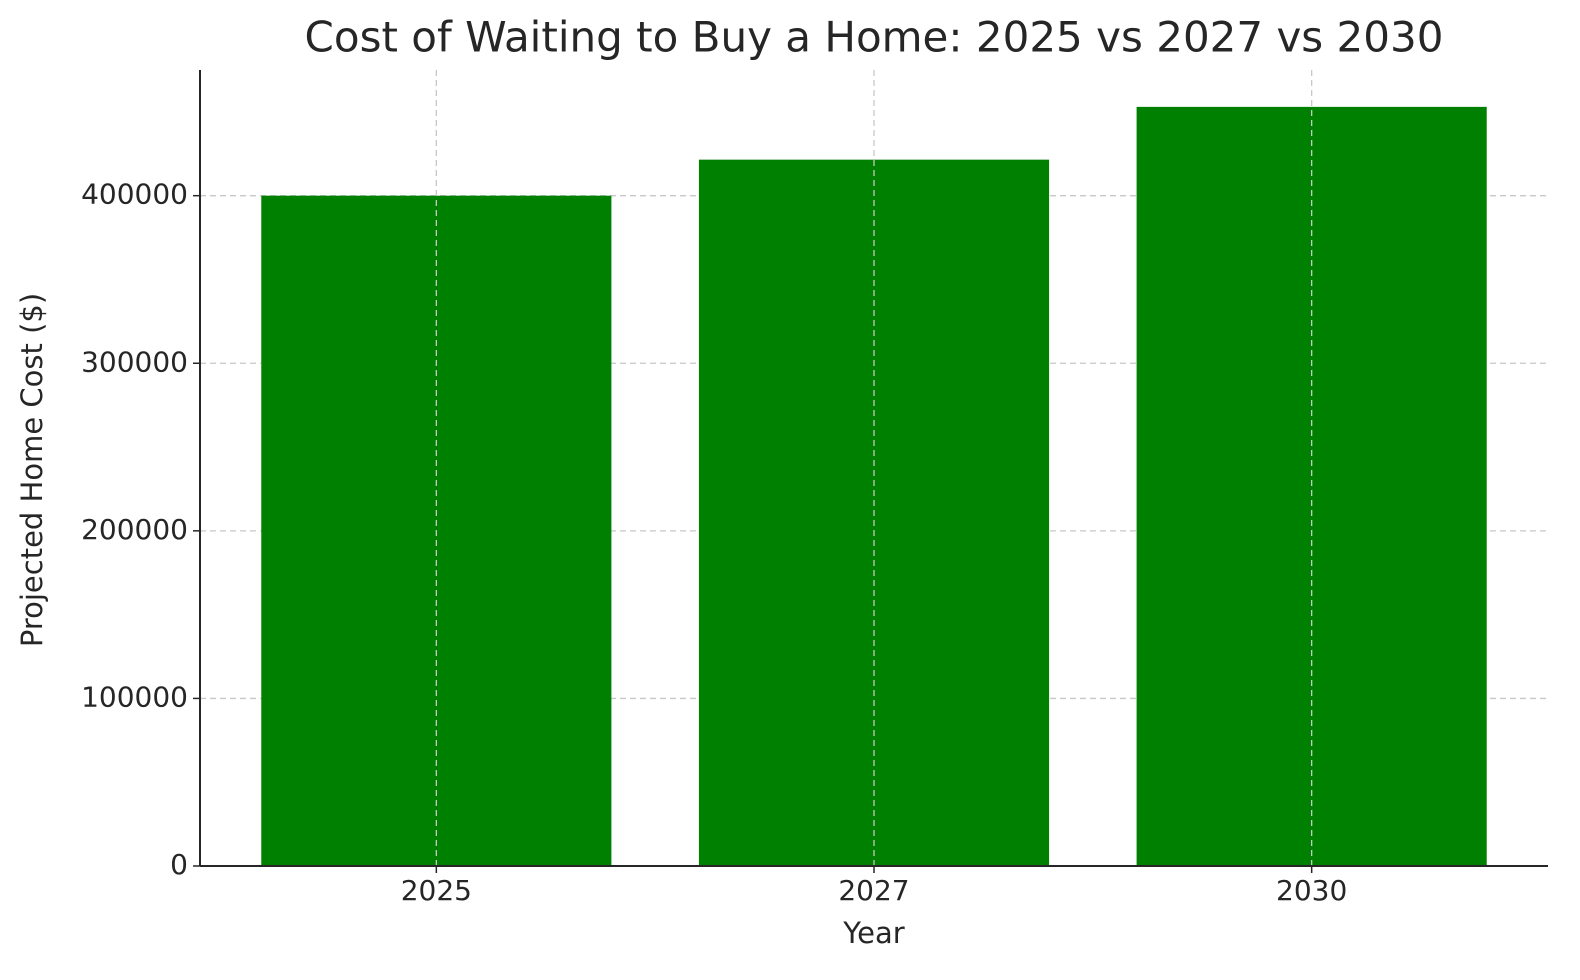 The width and height of the screenshot is (1580, 980). I want to click on x-tick-label: 2025, so click(436, 890).